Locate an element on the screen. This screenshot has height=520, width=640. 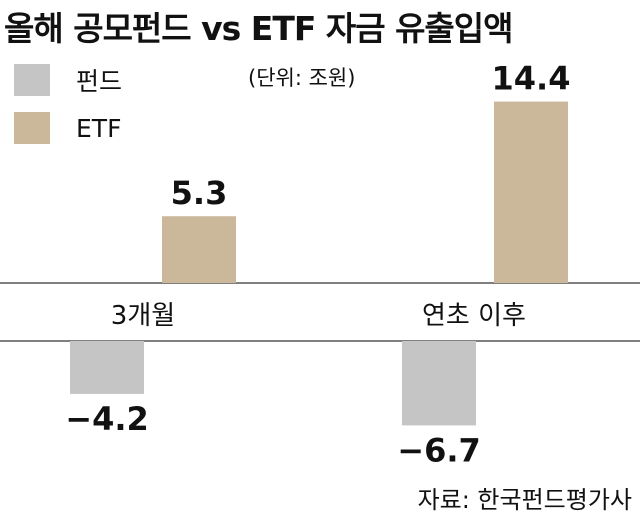
legend-label-etf: ETF is located at coordinates (99, 128).